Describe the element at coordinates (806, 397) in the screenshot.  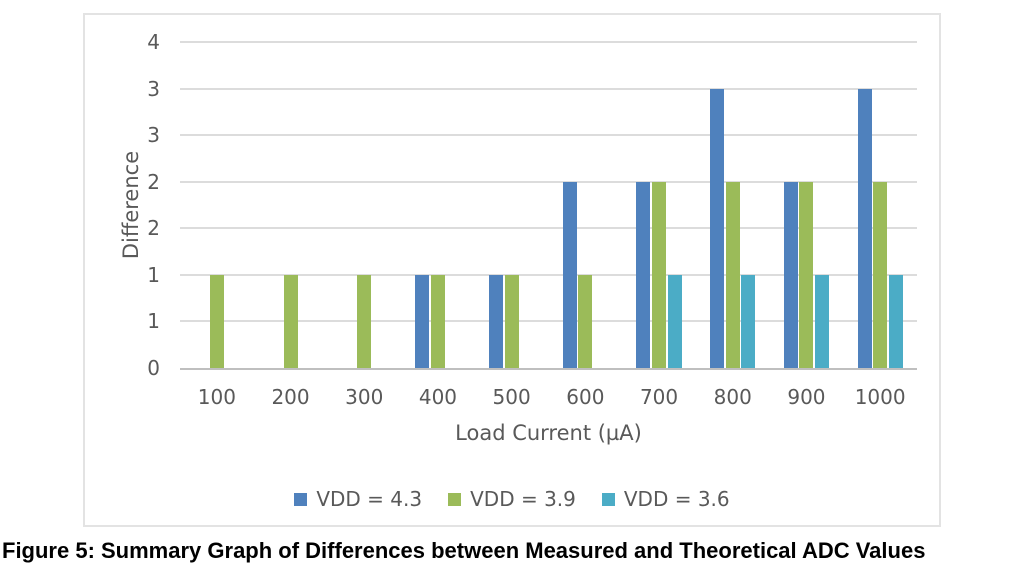
I see `x-axis-tick-label: 900` at that location.